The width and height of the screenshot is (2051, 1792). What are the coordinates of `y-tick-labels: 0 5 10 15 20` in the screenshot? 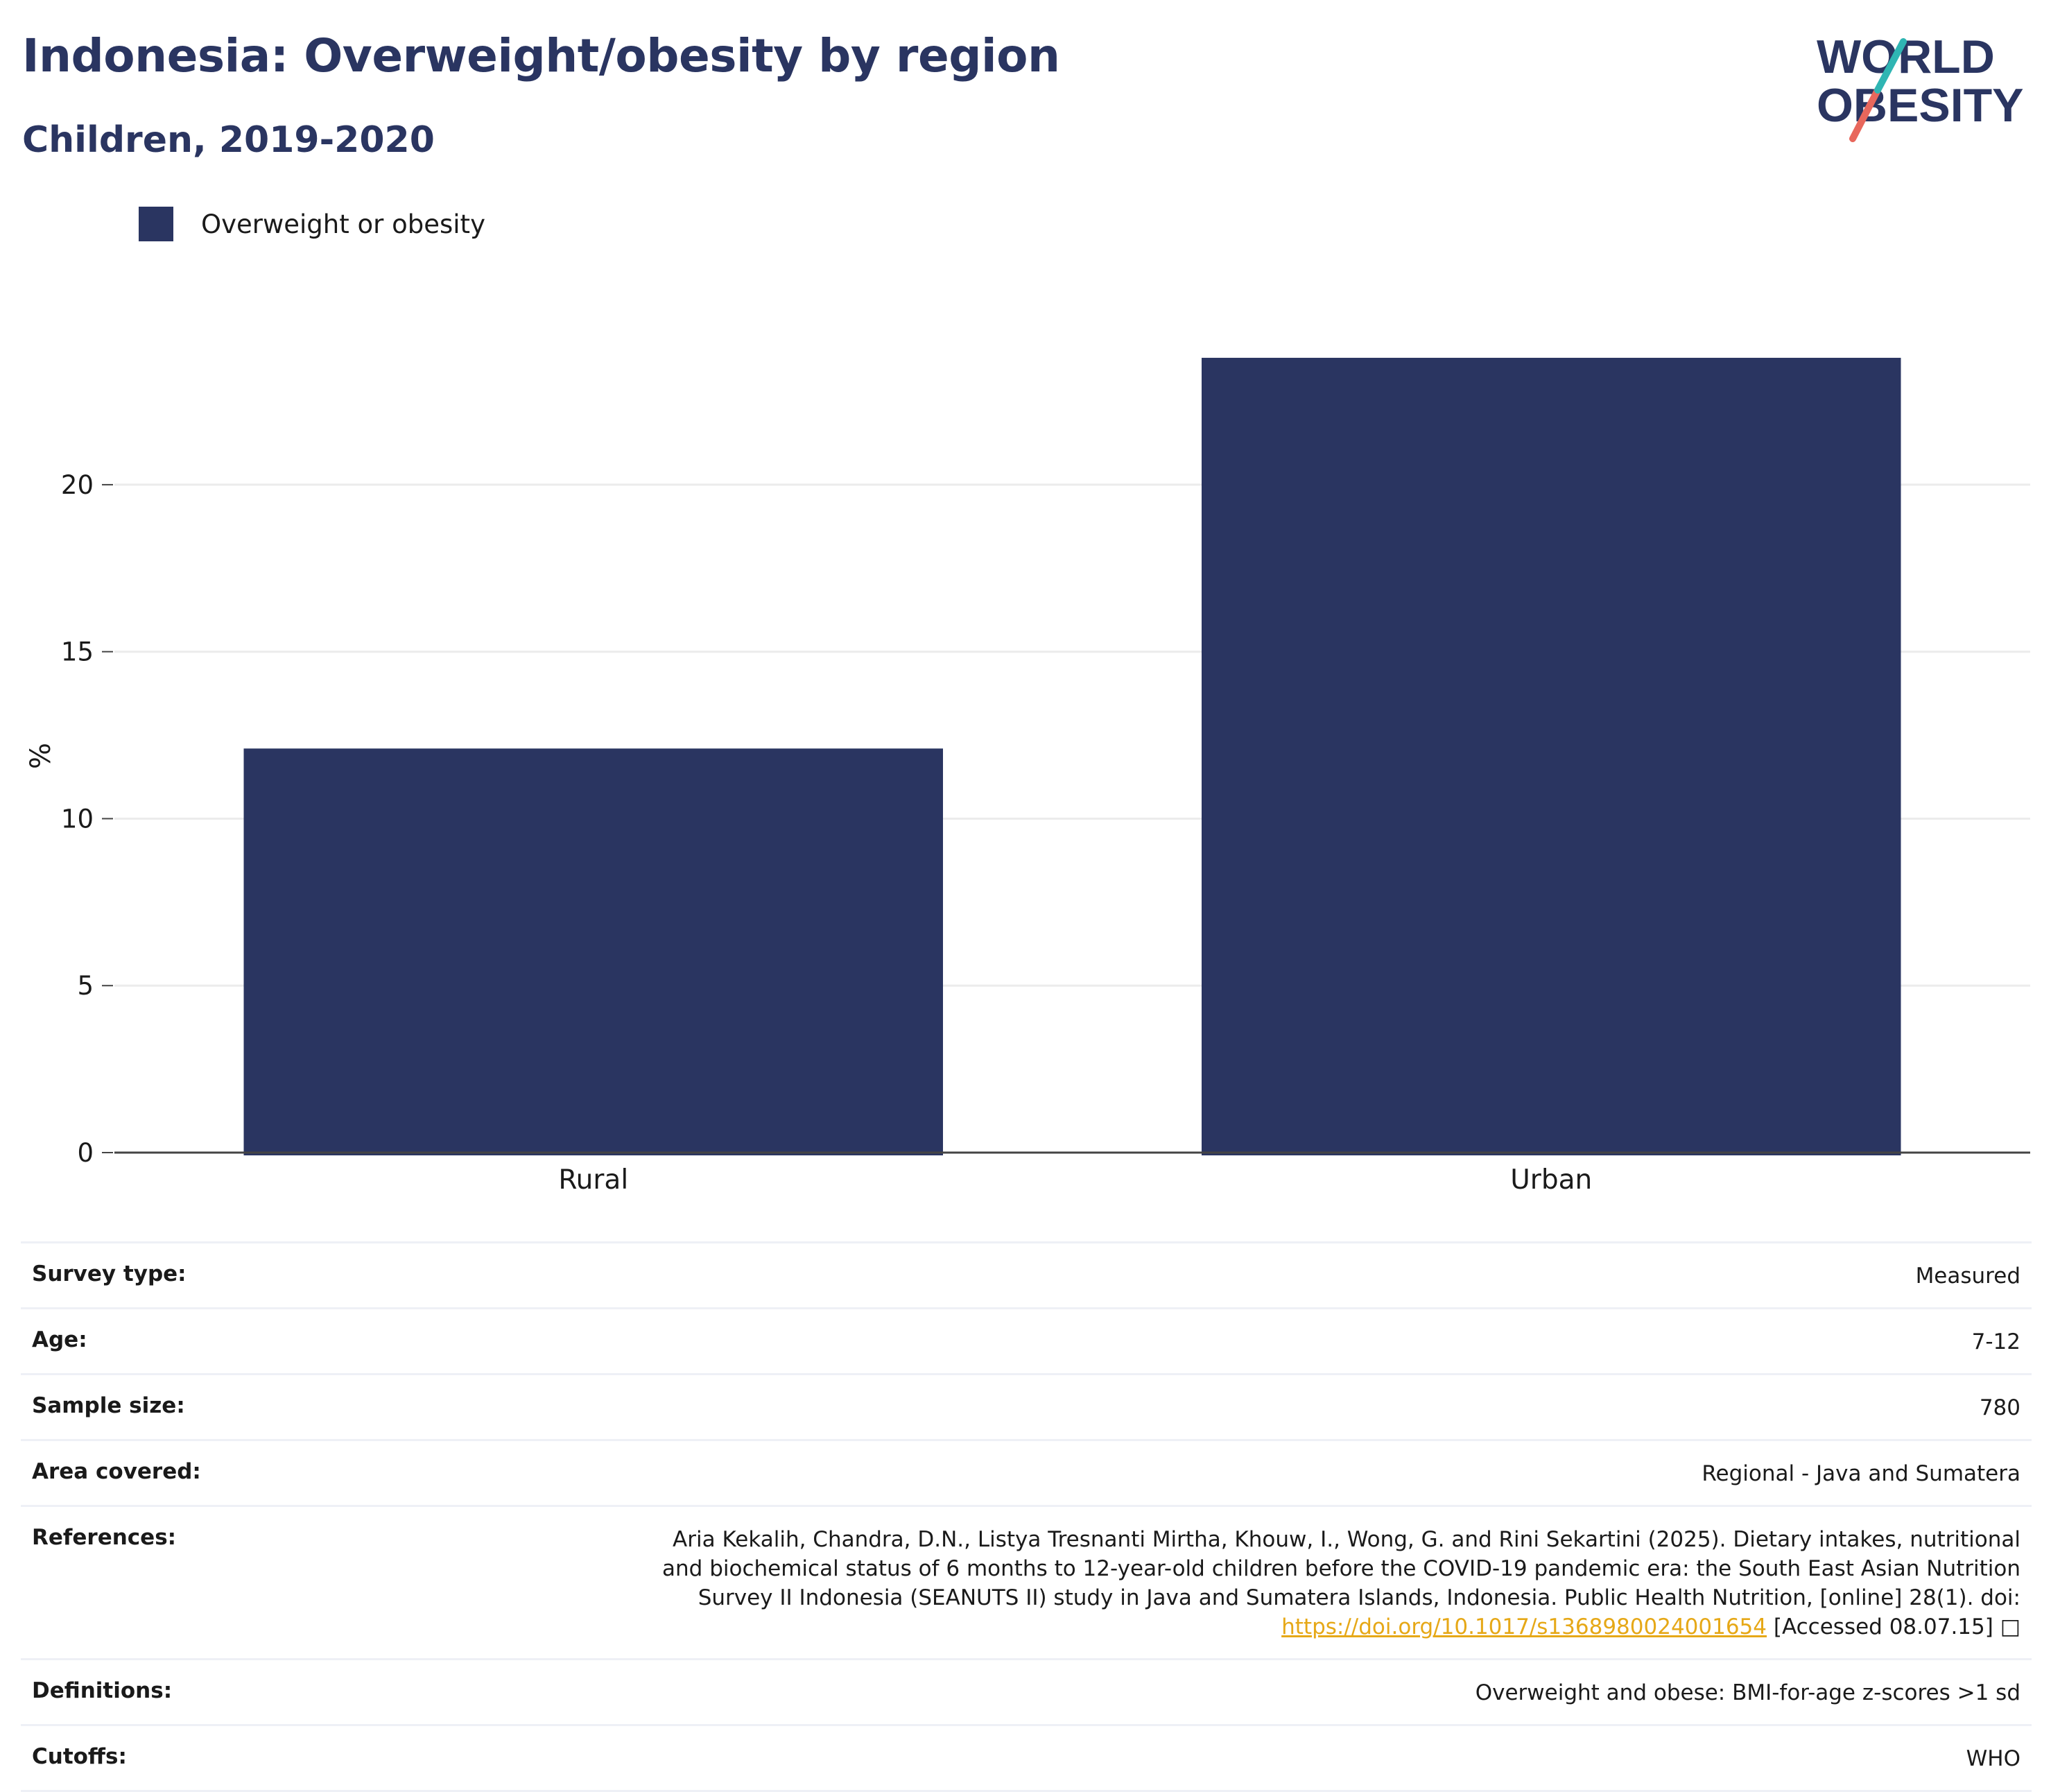 It's located at (87, 819).